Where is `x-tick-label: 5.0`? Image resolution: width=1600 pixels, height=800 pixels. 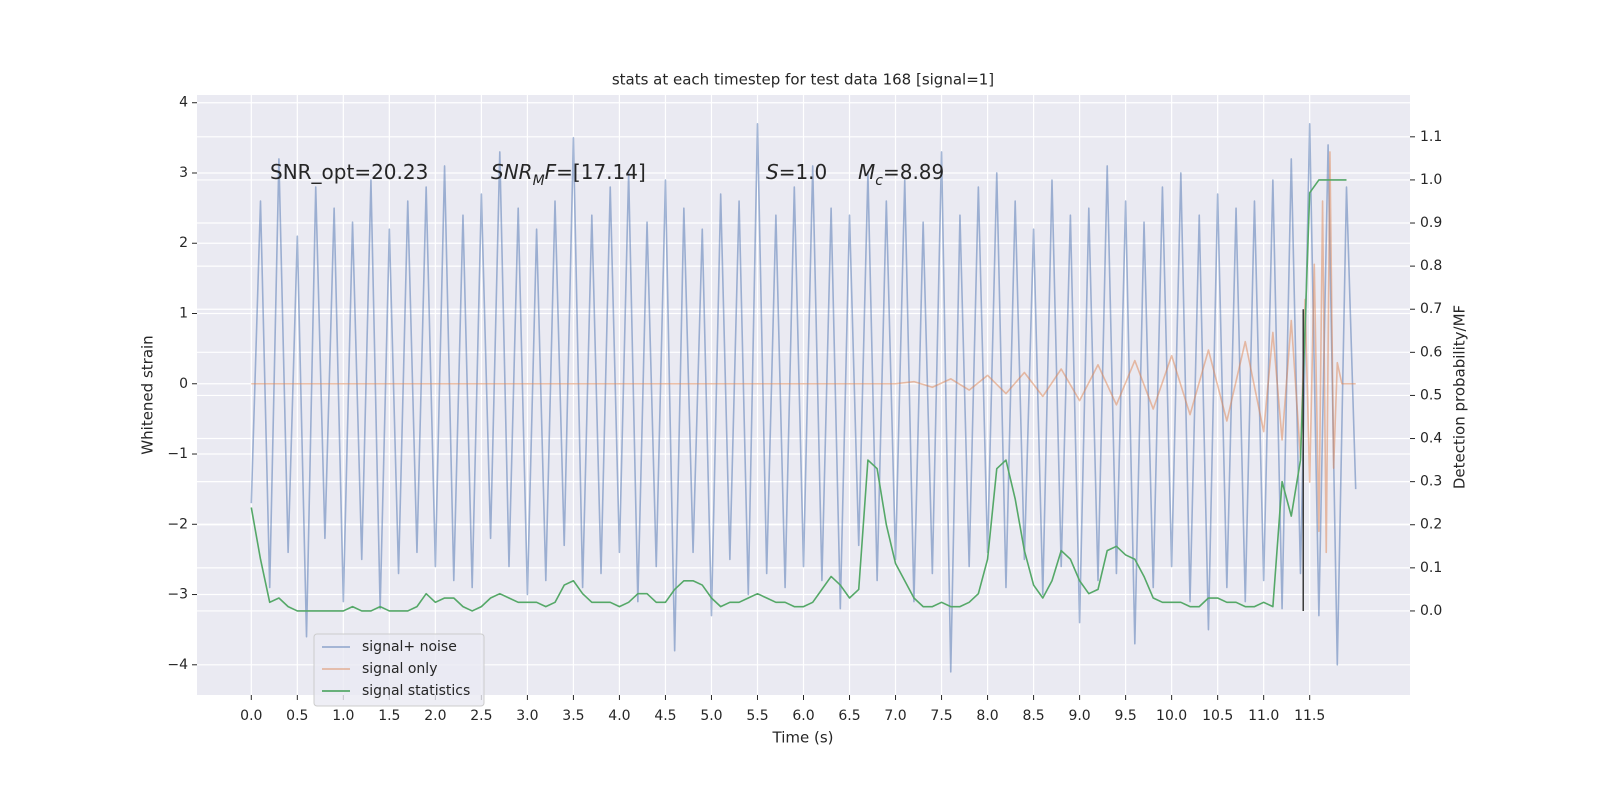
x-tick-label: 5.0 is located at coordinates (711, 716).